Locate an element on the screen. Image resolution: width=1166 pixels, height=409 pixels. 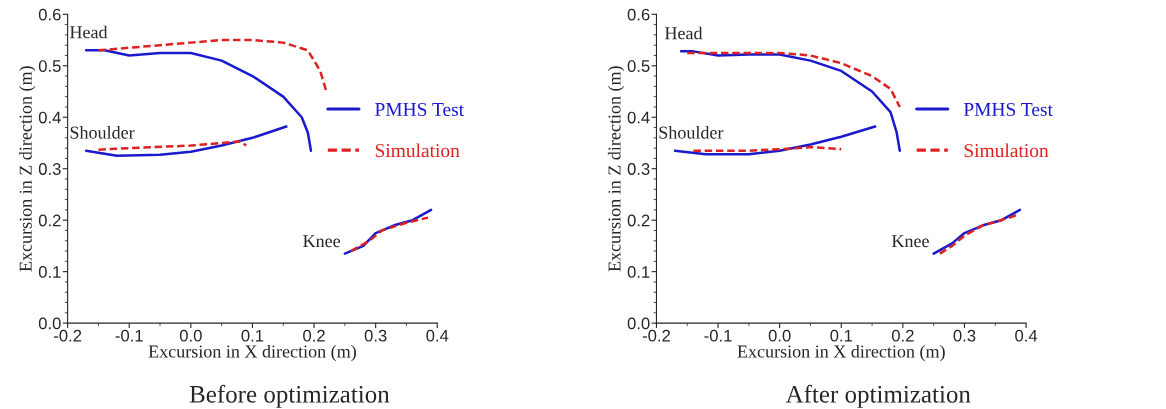
text: After optimization is located at coordinates (878, 396).